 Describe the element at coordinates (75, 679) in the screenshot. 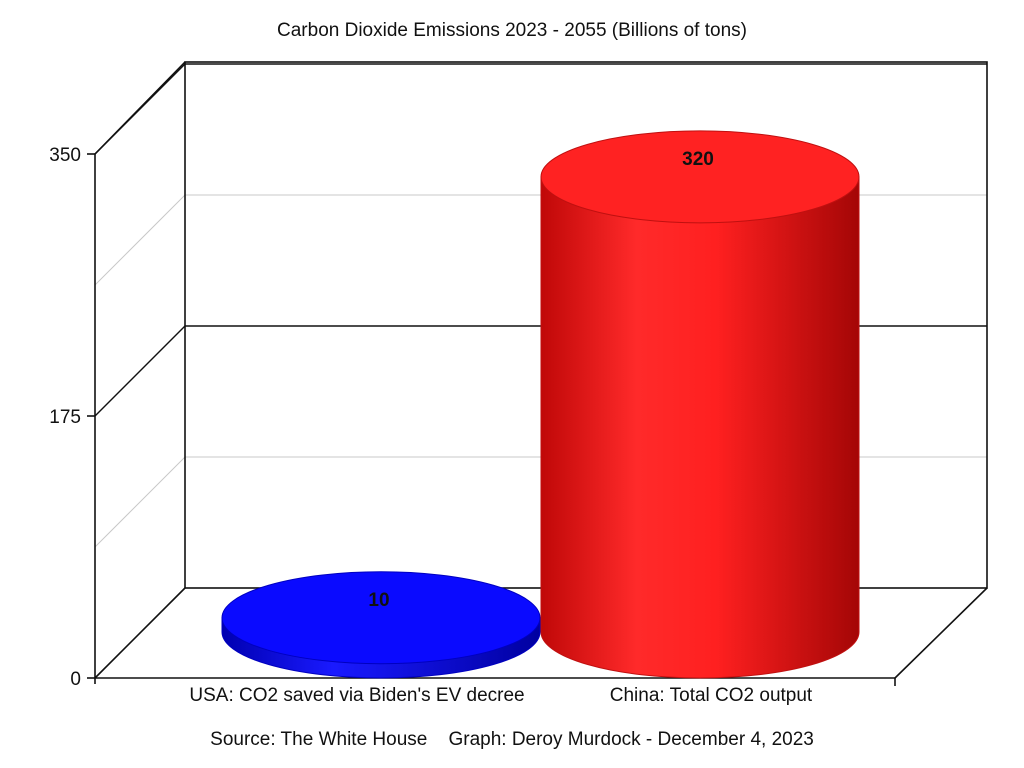

I see `y-tick-label: 0` at that location.